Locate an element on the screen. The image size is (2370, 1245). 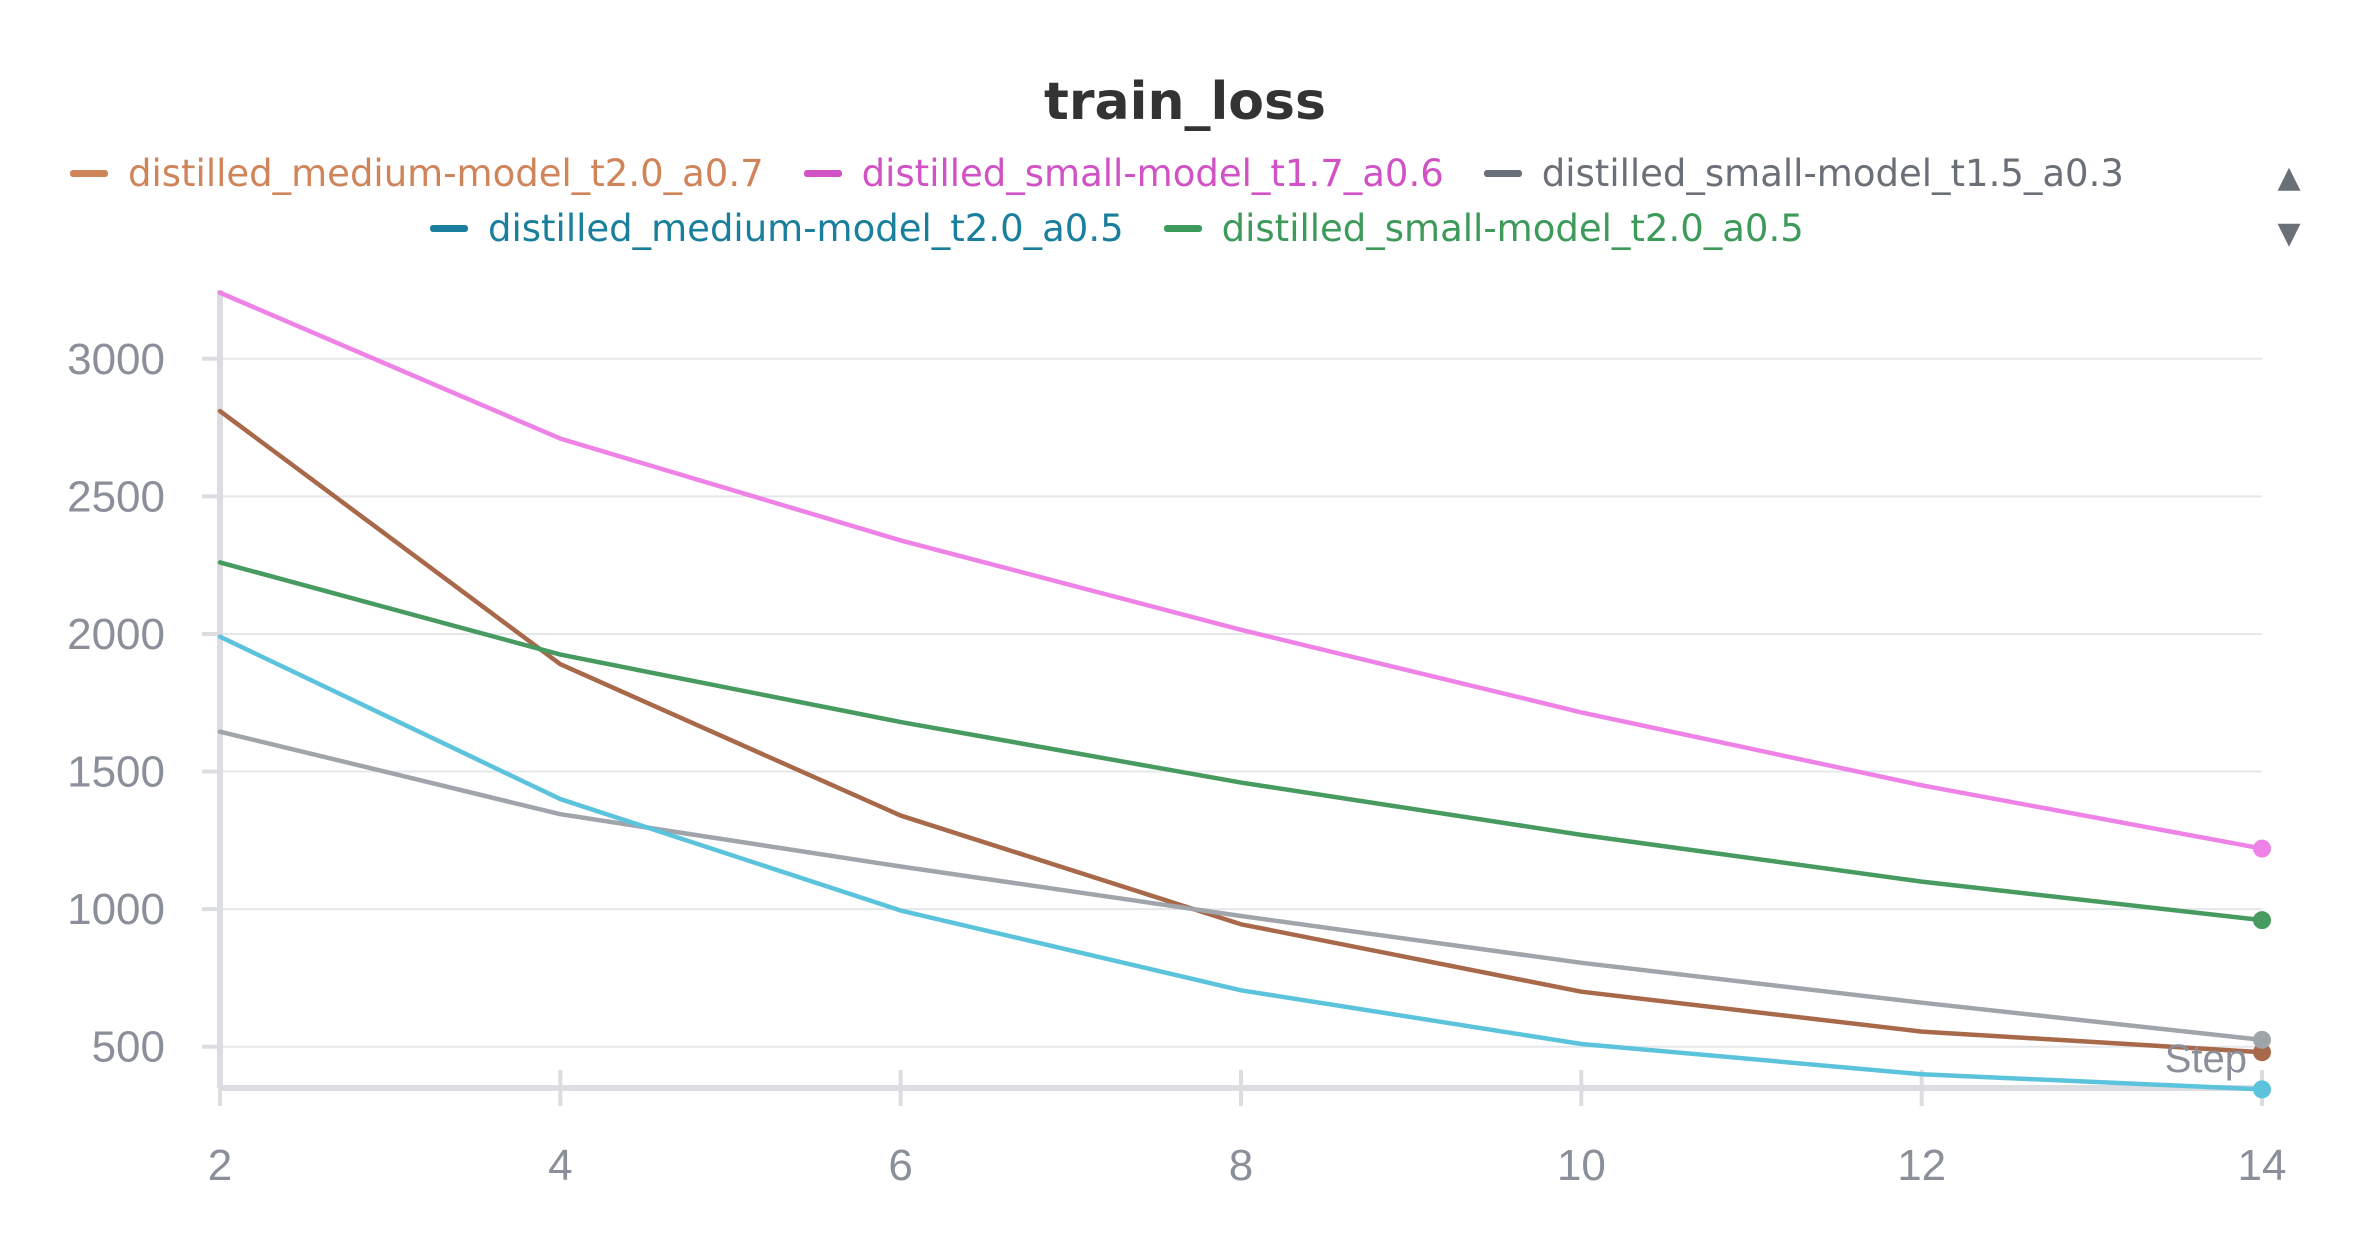
legend-label: distilled_medium-model_t2.0_a0.7 is located at coordinates (446, 173).